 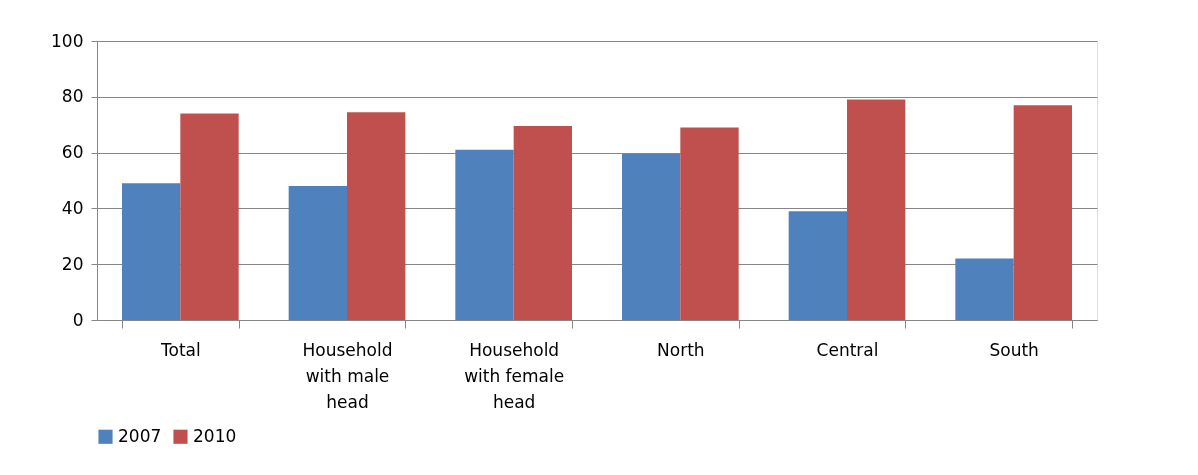 What do you see at coordinates (78, 319) in the screenshot?
I see `y-tick-label: 0` at bounding box center [78, 319].